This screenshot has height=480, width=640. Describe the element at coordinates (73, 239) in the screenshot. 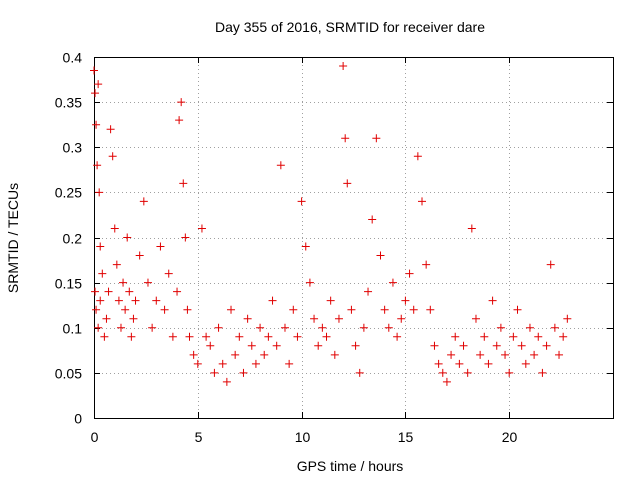

I see `y-tick-label: 0.2` at that location.